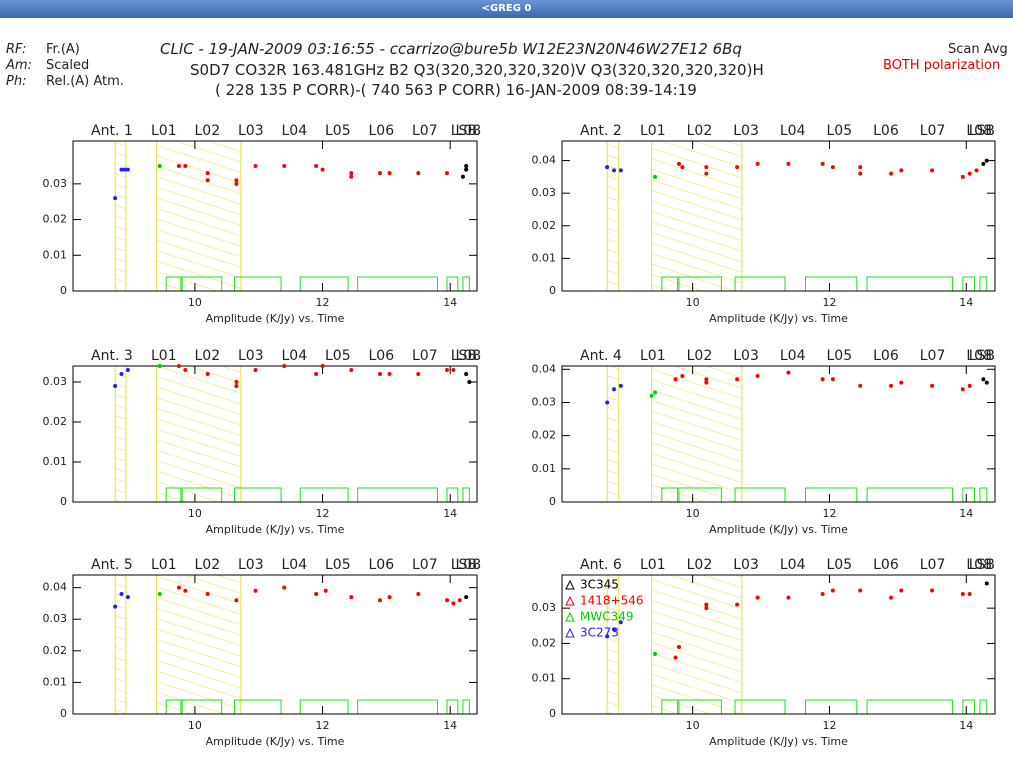  I want to click on header-key: RF:, so click(16, 49).